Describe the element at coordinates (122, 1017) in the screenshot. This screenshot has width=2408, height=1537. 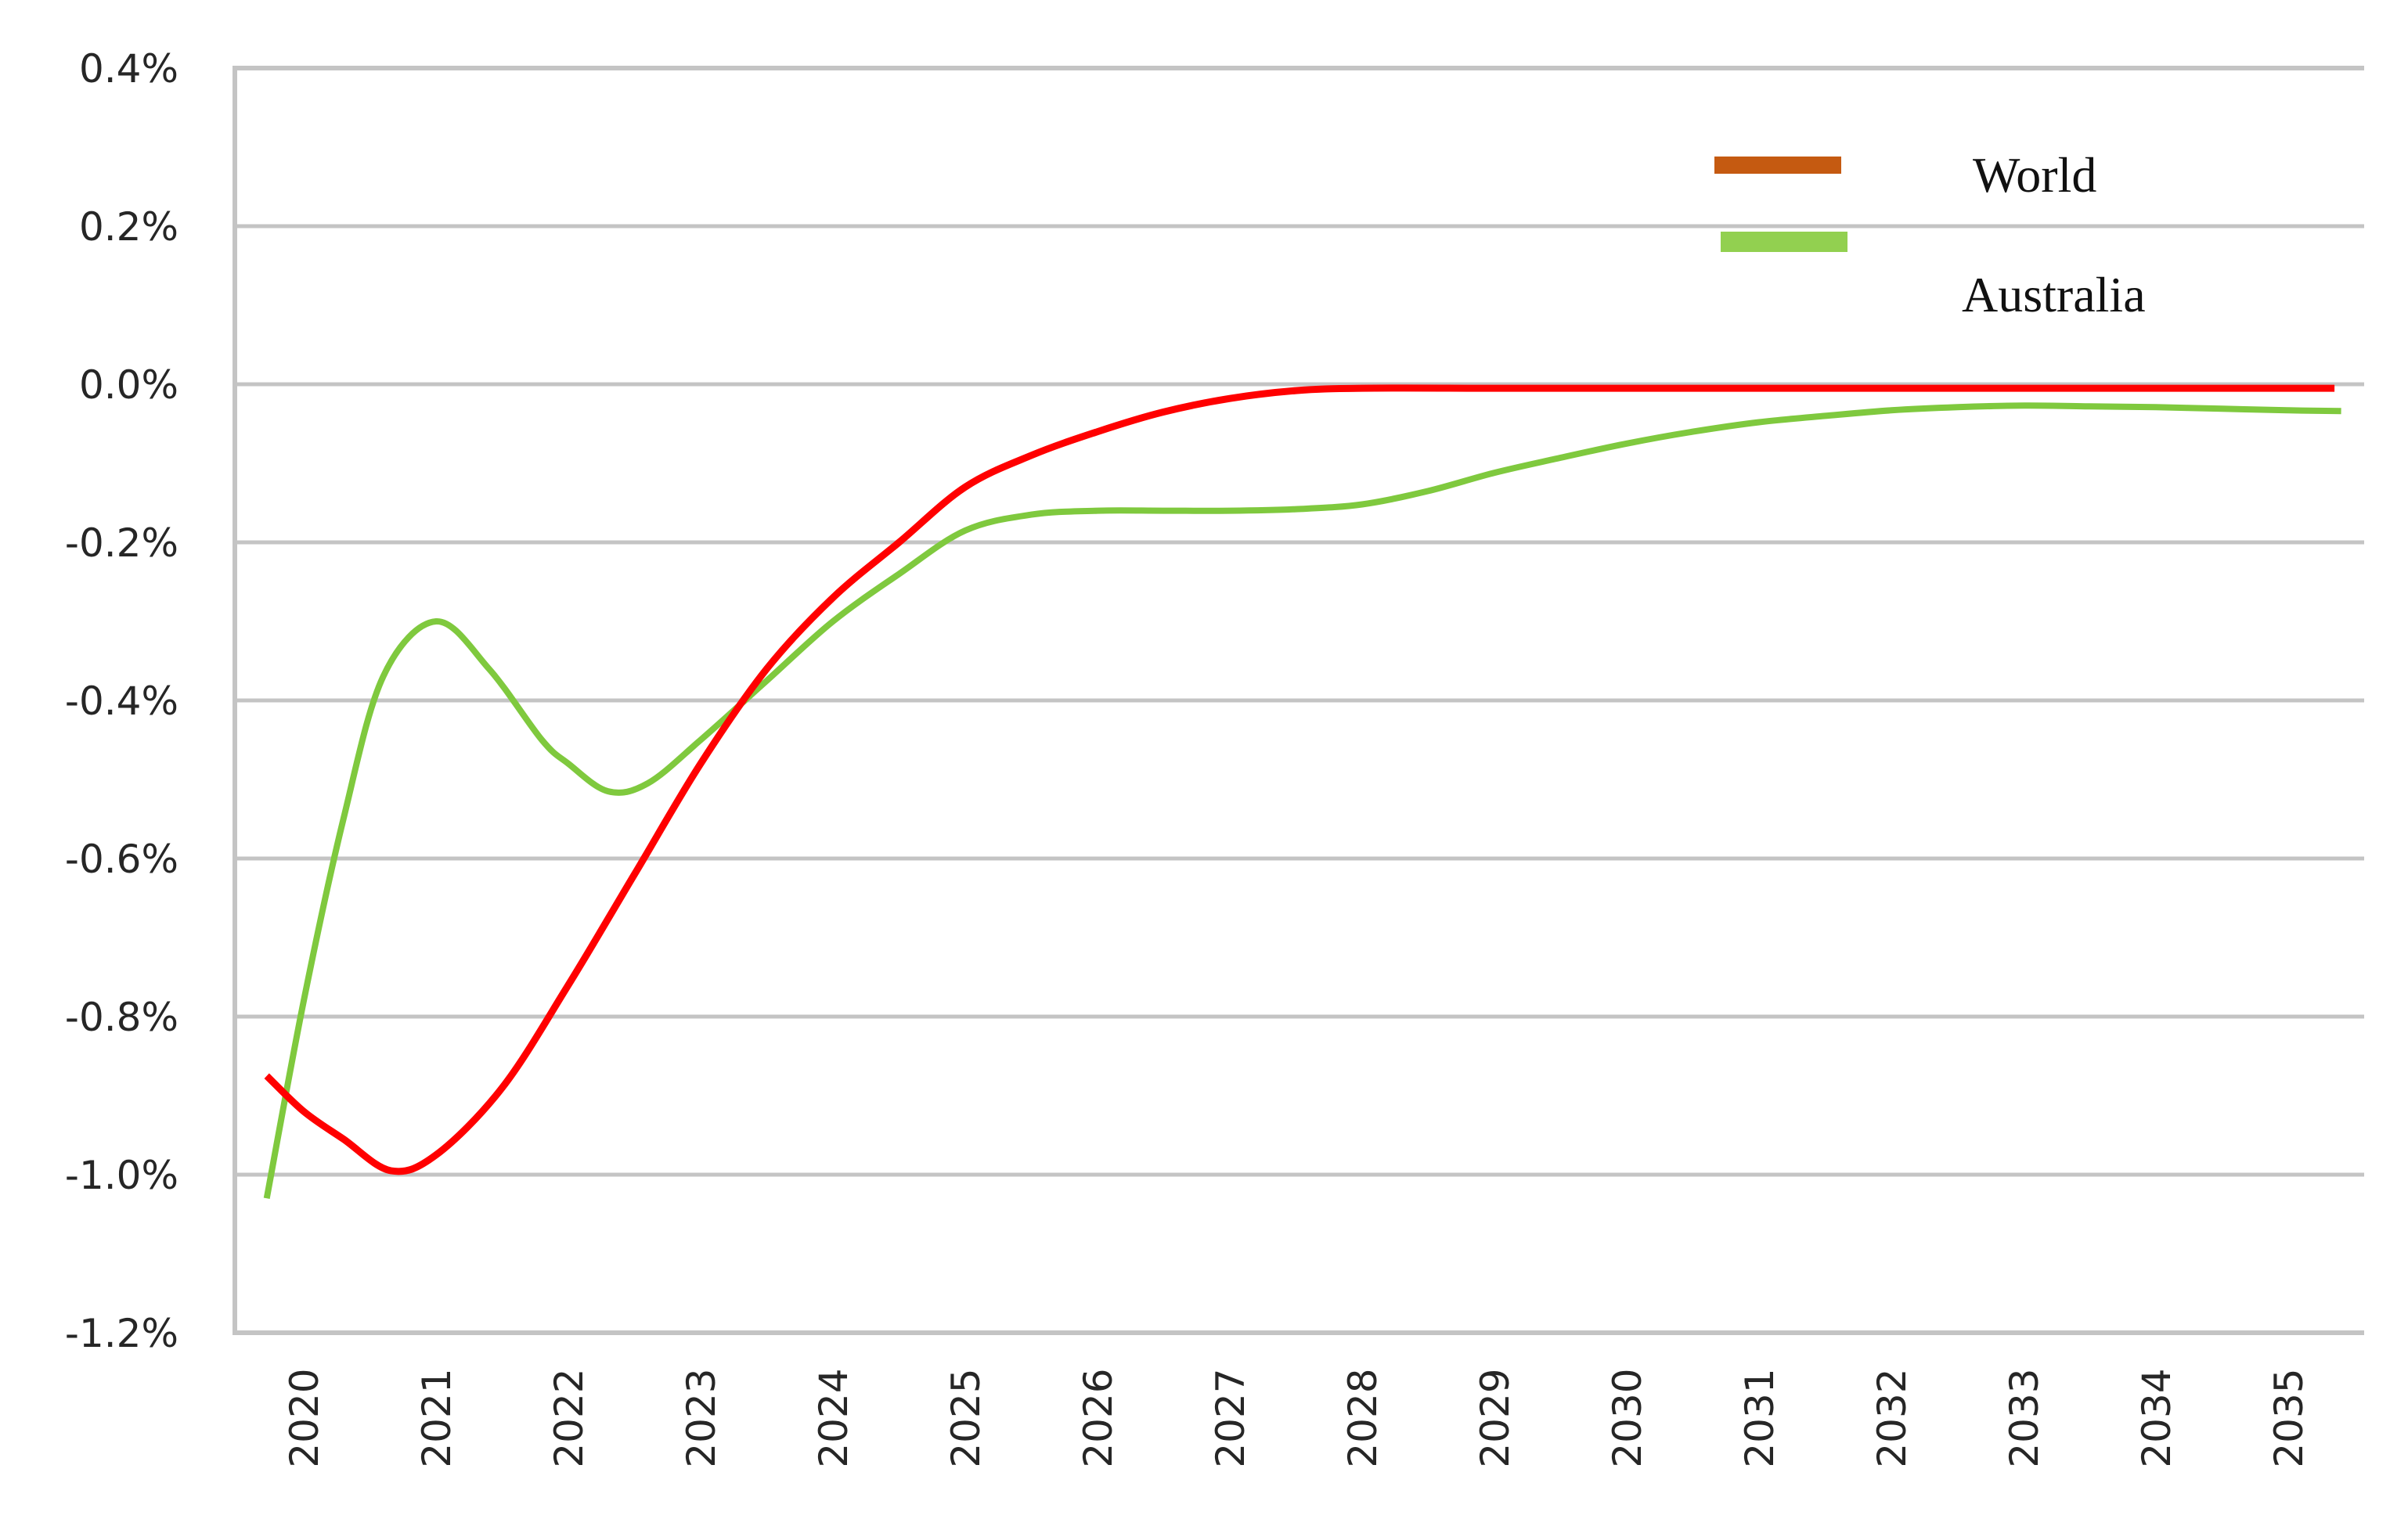
I see `y-tick-label: -0.8%` at that location.